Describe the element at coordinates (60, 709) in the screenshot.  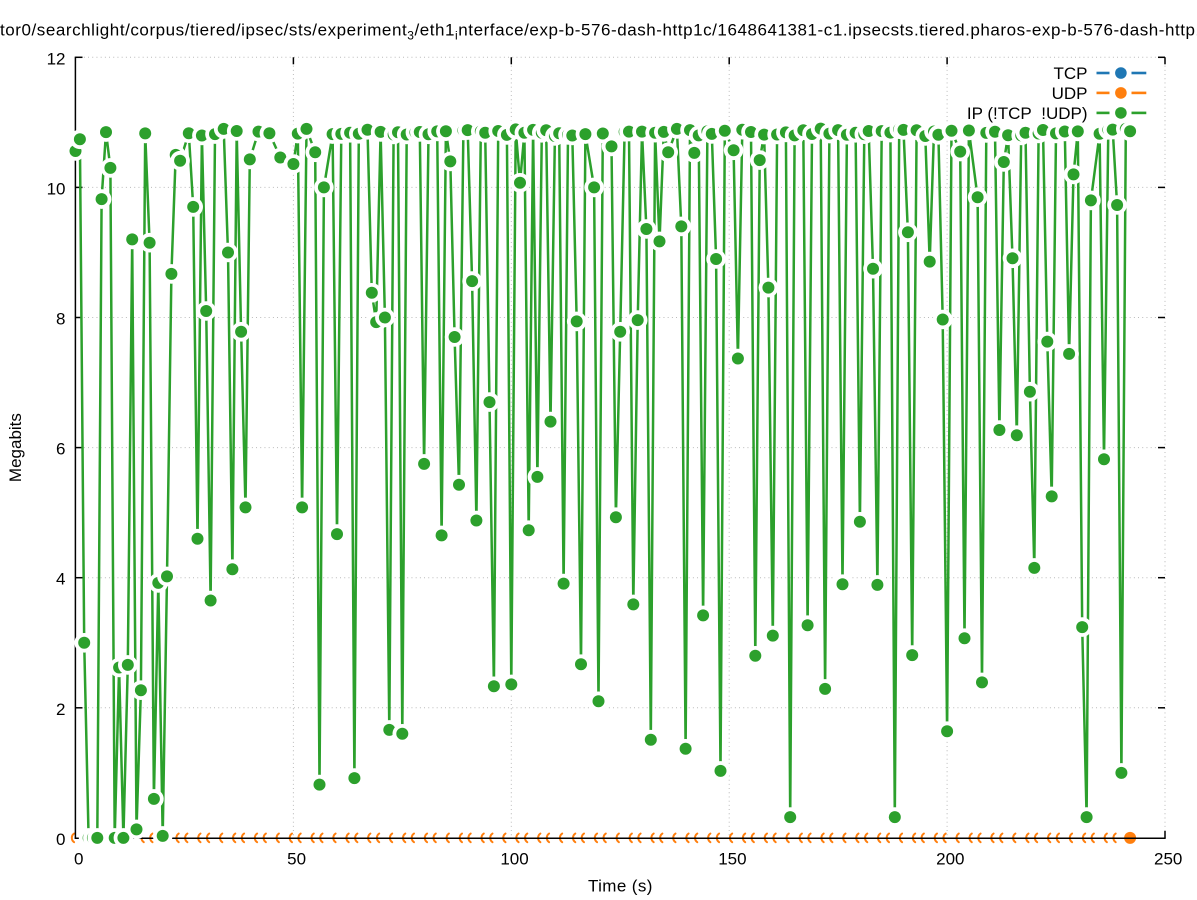
I see `svg-text: 2` at that location.